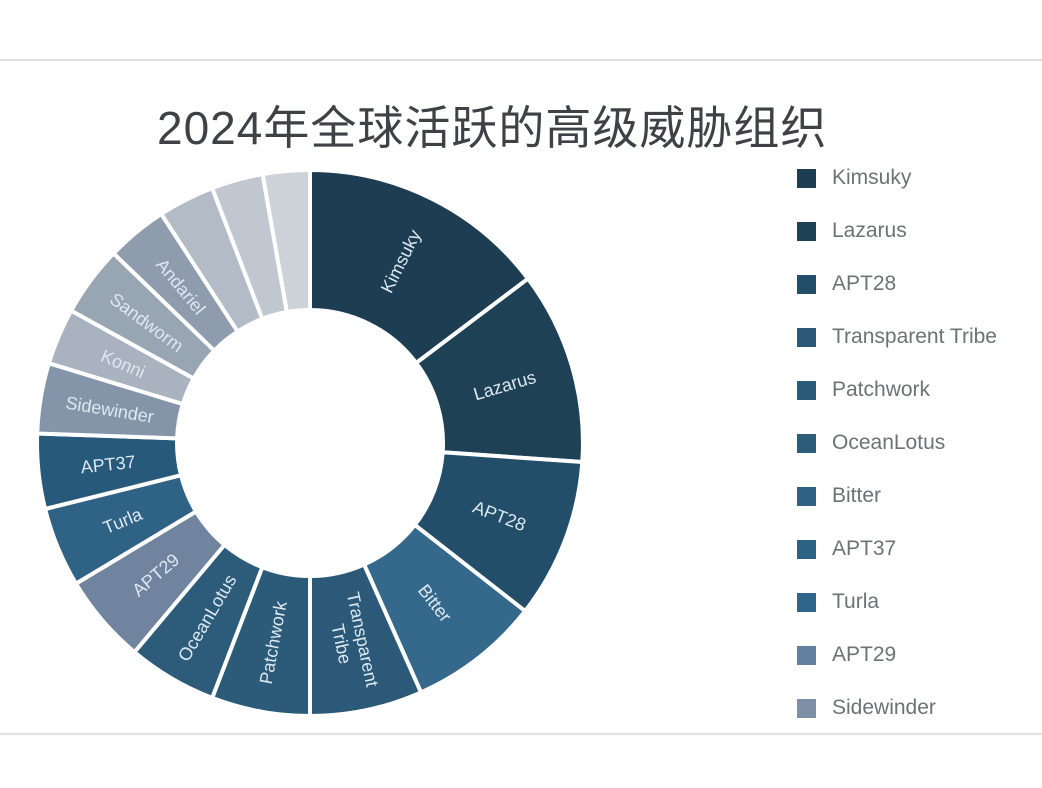 This screenshot has height=788, width=1042. I want to click on legend-item: APT37, so click(847, 548).